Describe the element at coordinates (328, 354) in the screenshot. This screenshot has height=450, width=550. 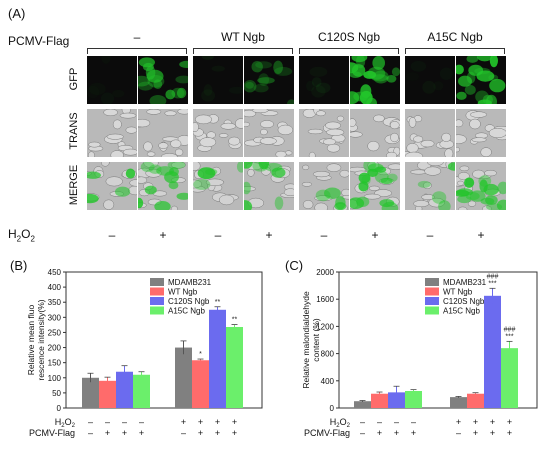
I see `y-tick-label: 800` at that location.